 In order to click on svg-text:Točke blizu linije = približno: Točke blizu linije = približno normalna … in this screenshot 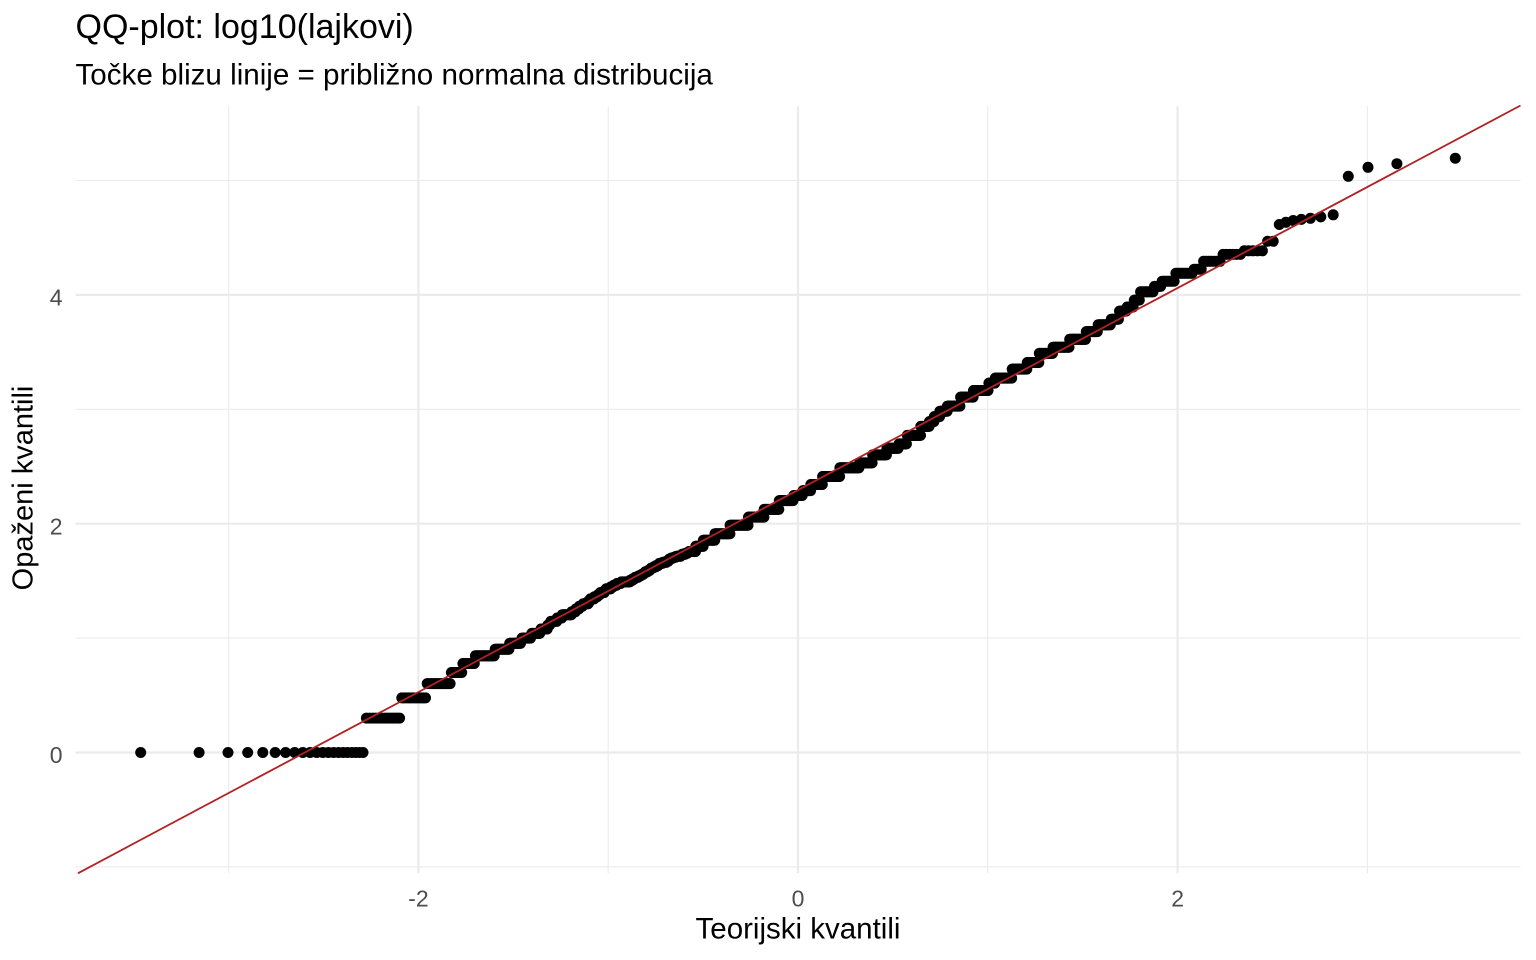, I will do `click(395, 75)`.